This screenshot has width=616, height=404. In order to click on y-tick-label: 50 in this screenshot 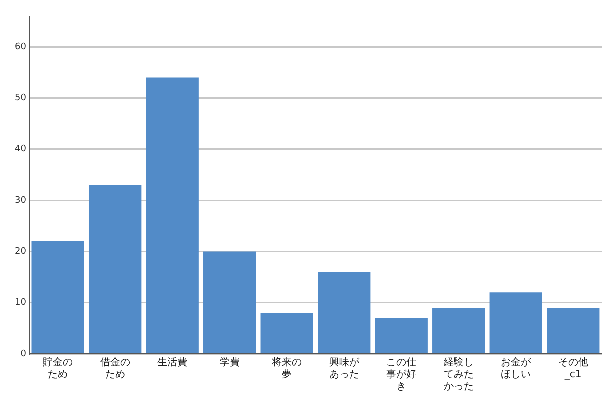, I will do `click(21, 99)`.